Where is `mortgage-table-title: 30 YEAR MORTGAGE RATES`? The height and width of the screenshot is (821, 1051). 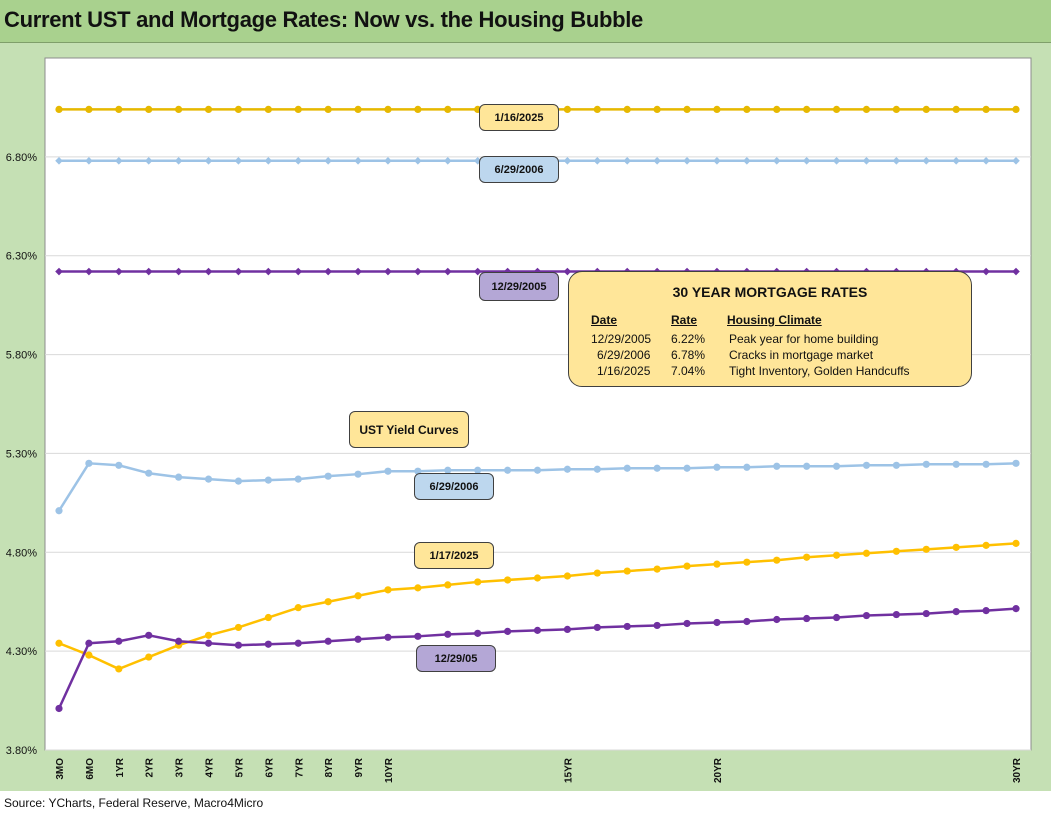
mortgage-table-title: 30 YEAR MORTGAGE RATES is located at coordinates (770, 292).